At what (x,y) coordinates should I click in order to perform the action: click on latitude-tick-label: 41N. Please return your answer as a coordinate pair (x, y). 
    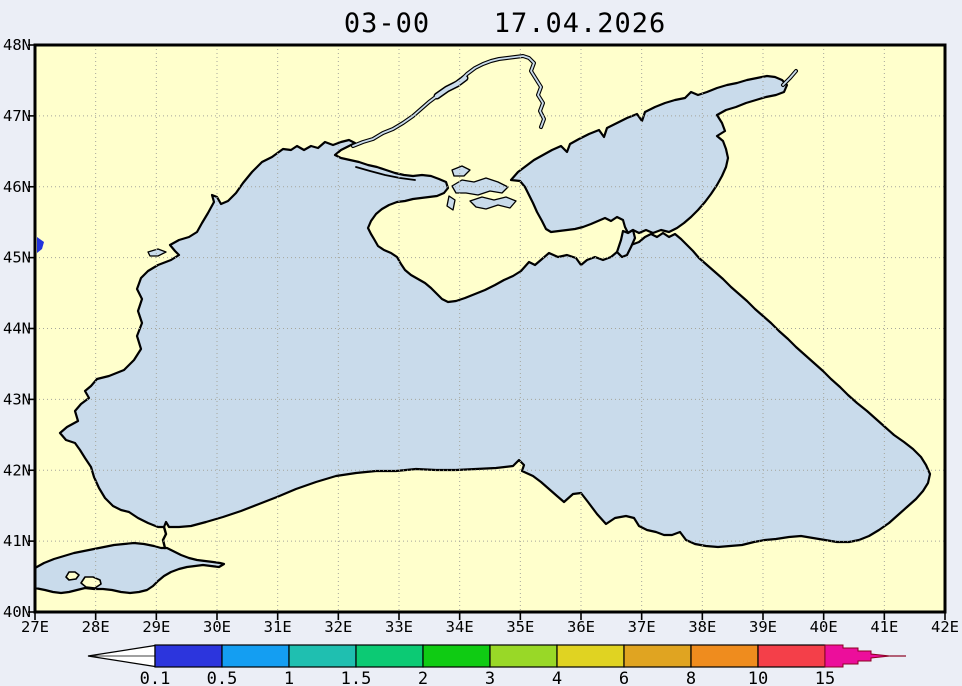
    Looking at the image, I should click on (17, 541).